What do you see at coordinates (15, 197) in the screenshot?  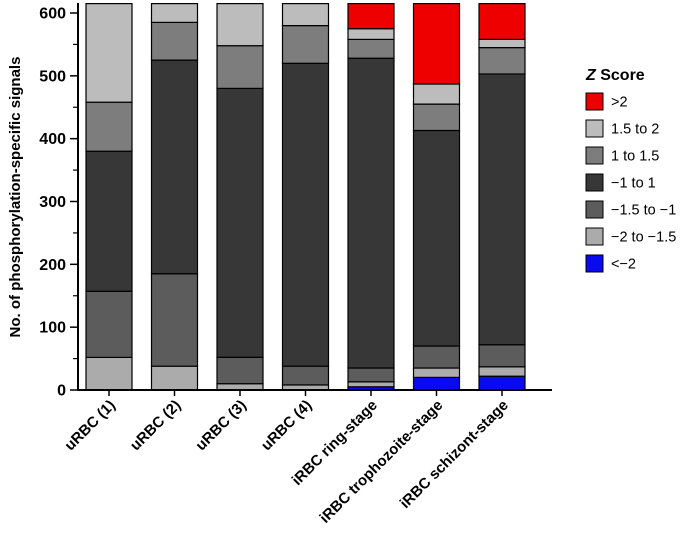 I see `y-axis-title: No. of phosphorylation-specific signals` at bounding box center [15, 197].